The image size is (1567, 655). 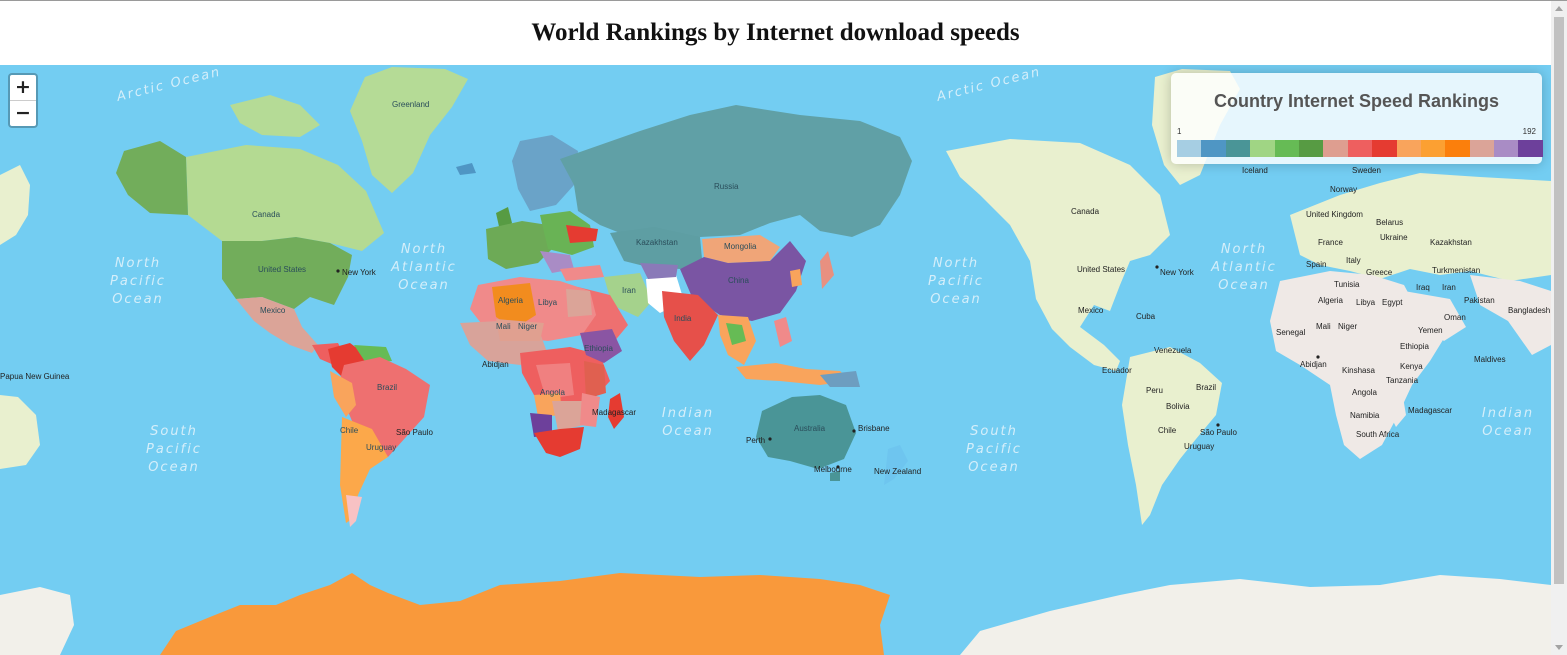 What do you see at coordinates (23, 87) in the screenshot?
I see `zoom-in-button: +` at bounding box center [23, 87].